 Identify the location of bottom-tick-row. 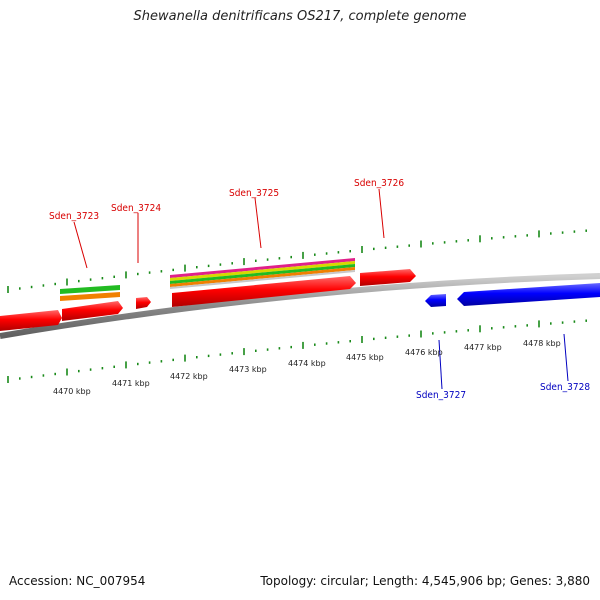
(297, 351).